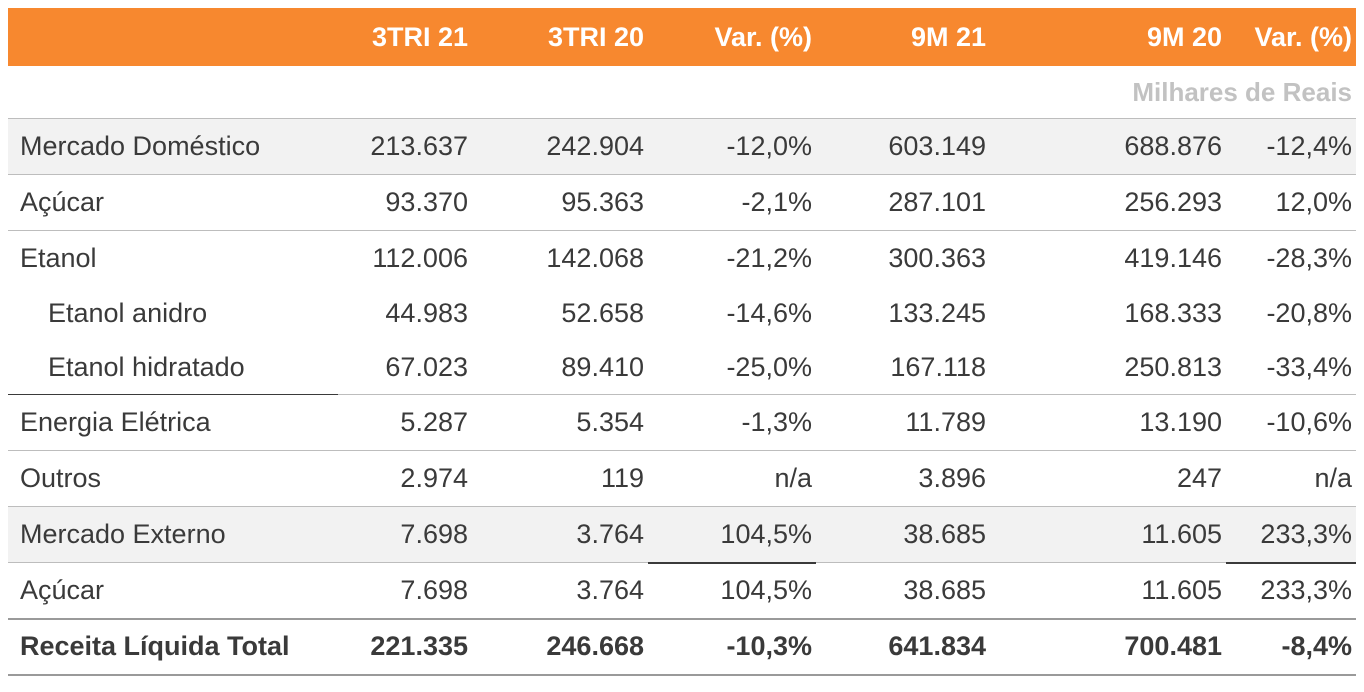 This screenshot has height=692, width=1364. What do you see at coordinates (560, 422) in the screenshot?
I see `cell-3tri20: 5.354` at bounding box center [560, 422].